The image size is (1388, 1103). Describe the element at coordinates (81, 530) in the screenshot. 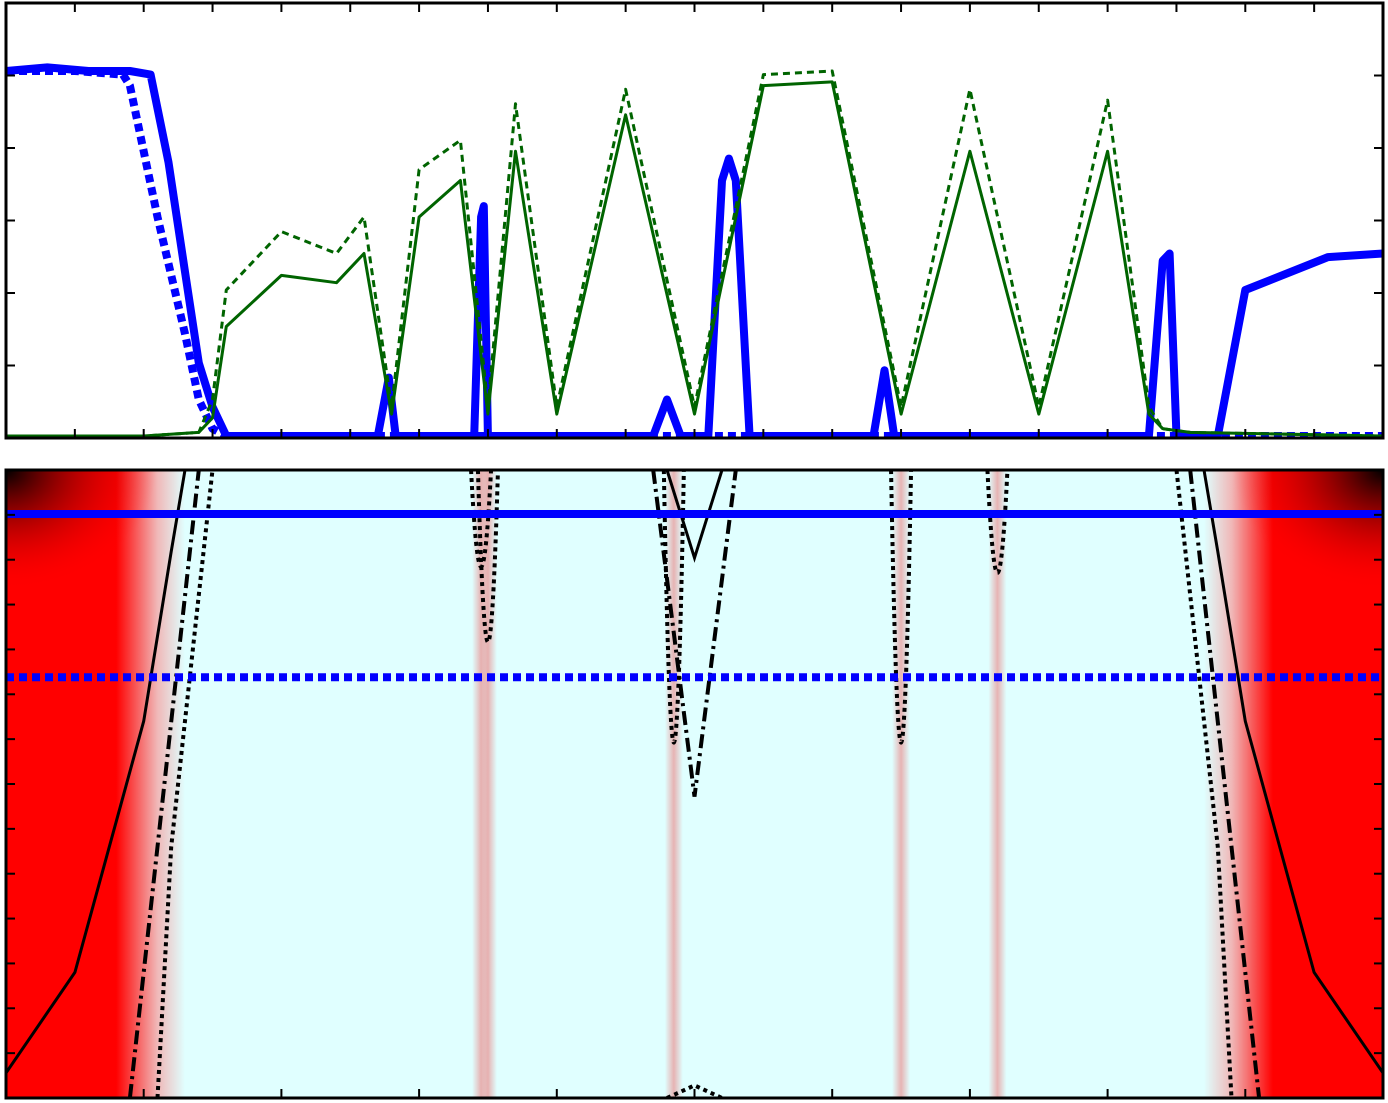

I see `heatmap-corner-left` at that location.